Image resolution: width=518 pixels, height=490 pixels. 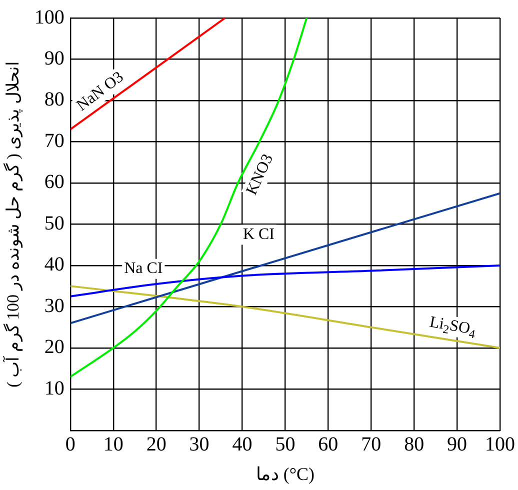 I want to click on text: Li2SO4, so click(x=452, y=328).